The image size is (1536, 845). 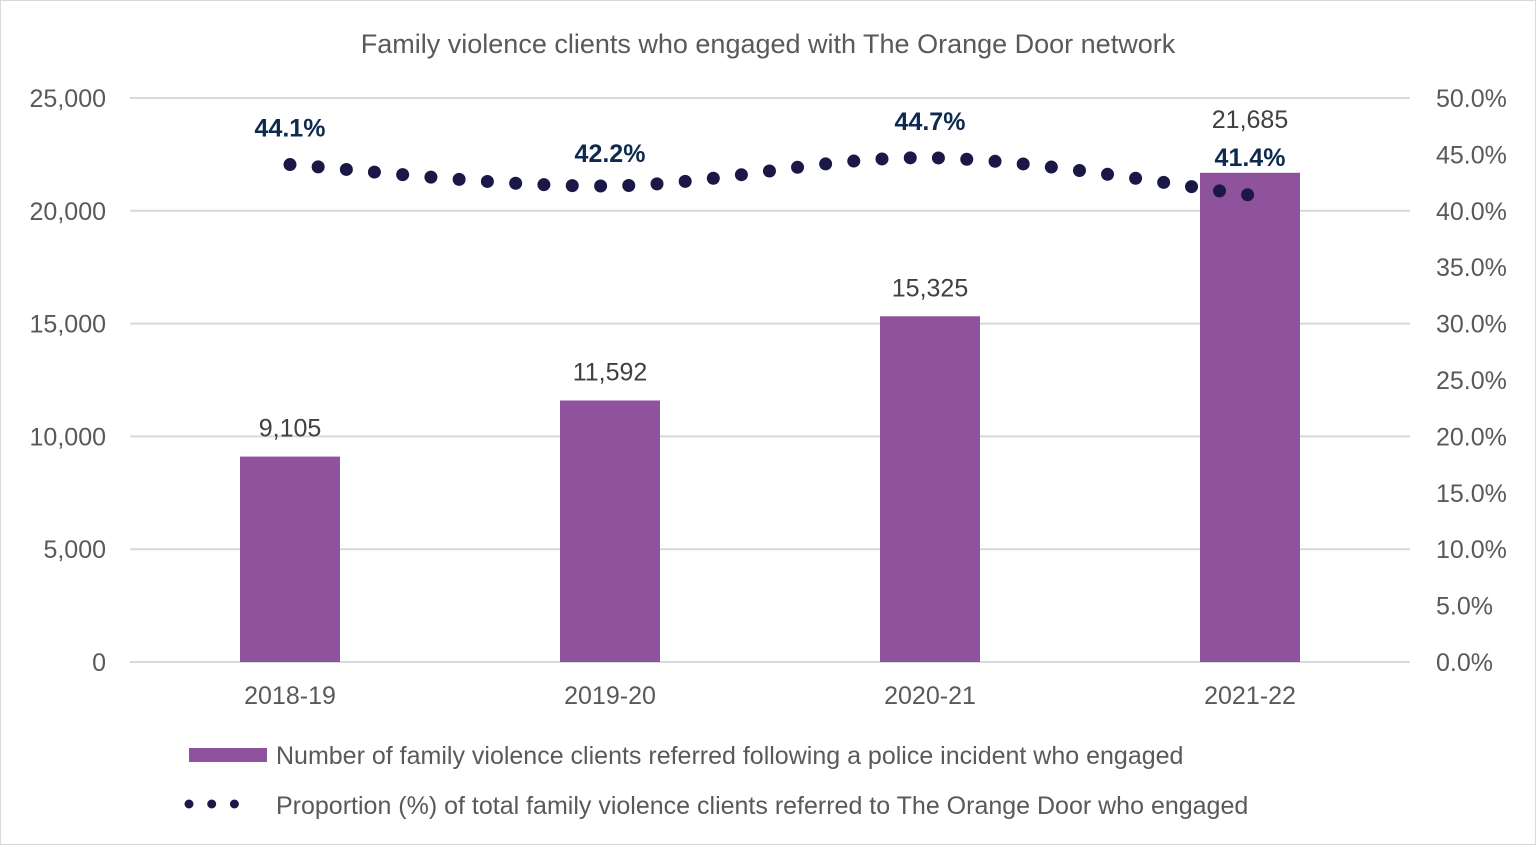 What do you see at coordinates (1471, 550) in the screenshot?
I see `right-axis-tick-label: 10.0%` at bounding box center [1471, 550].